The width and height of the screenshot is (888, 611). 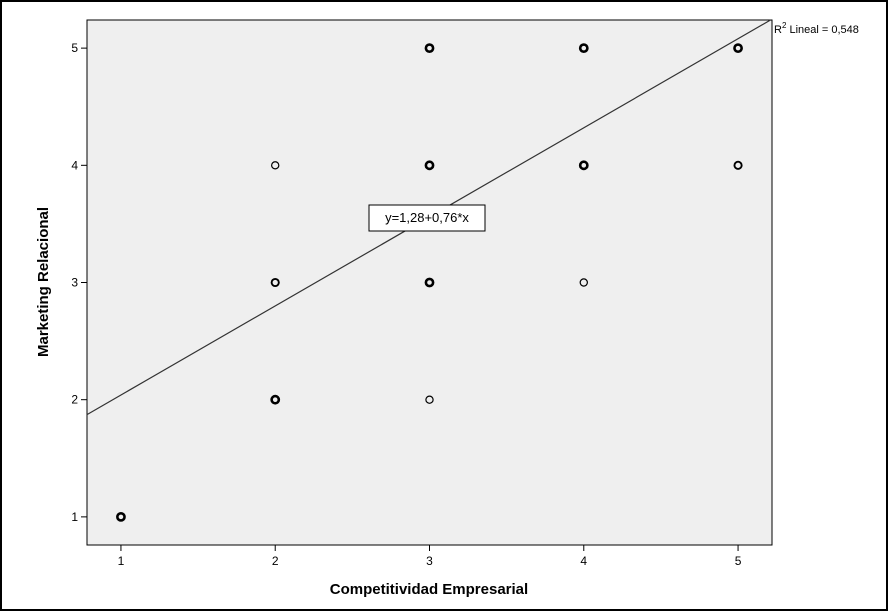 I want to click on y-tick-label: 5, so click(x=74, y=48).